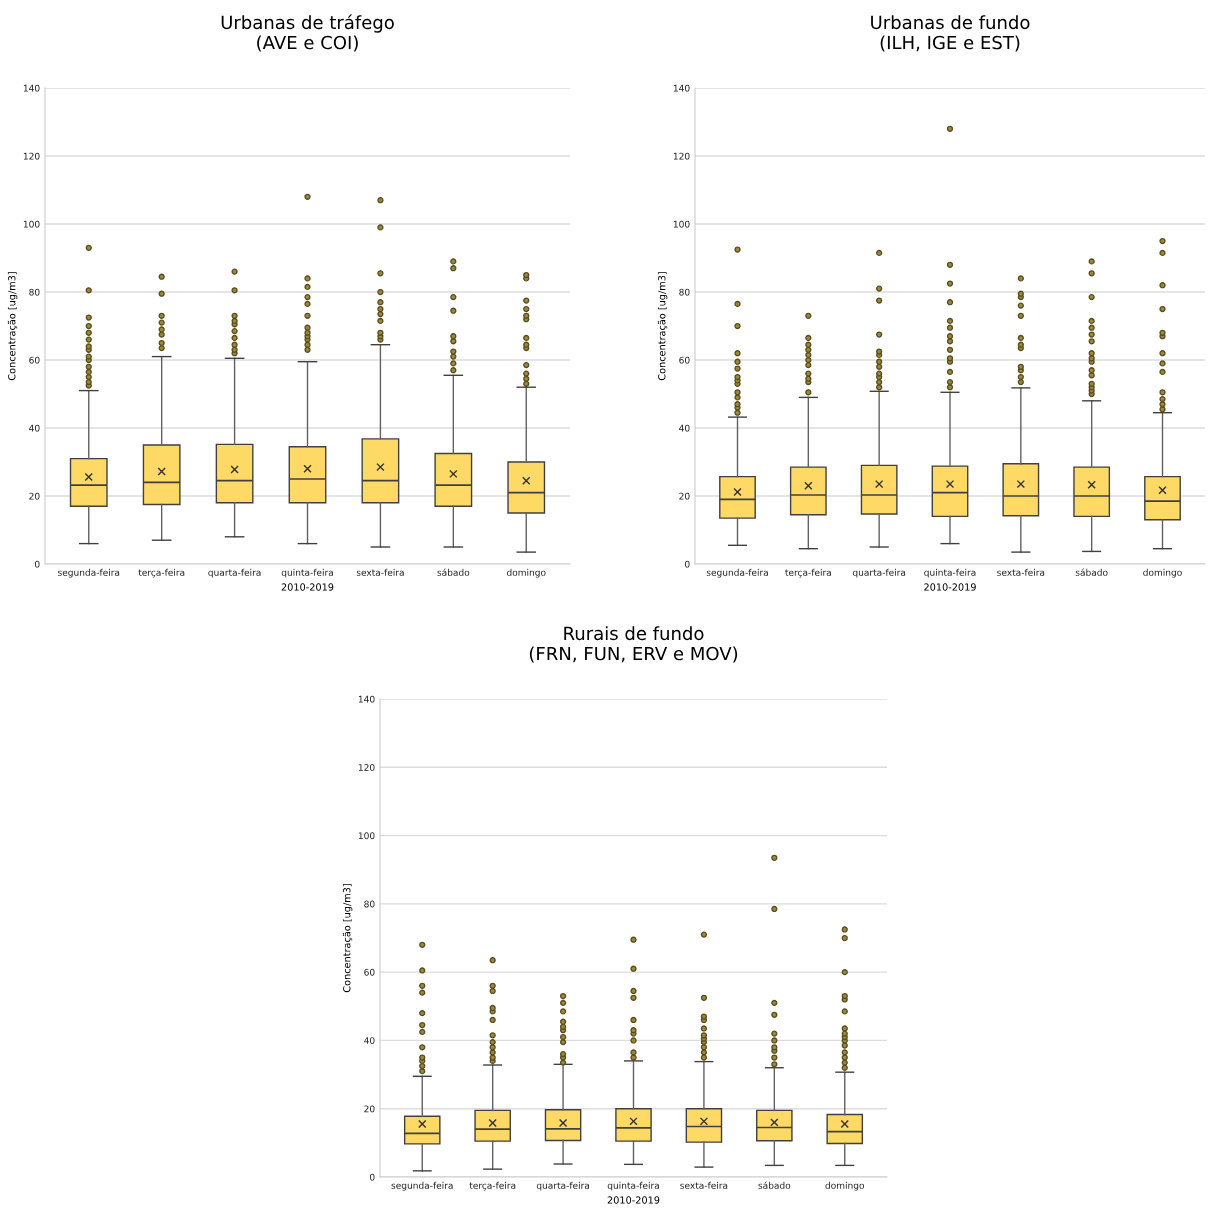 The width and height of the screenshot is (1213, 1217). I want to click on chart-title: Urbanas de tráfego (AVE e COI), so click(307, 33).